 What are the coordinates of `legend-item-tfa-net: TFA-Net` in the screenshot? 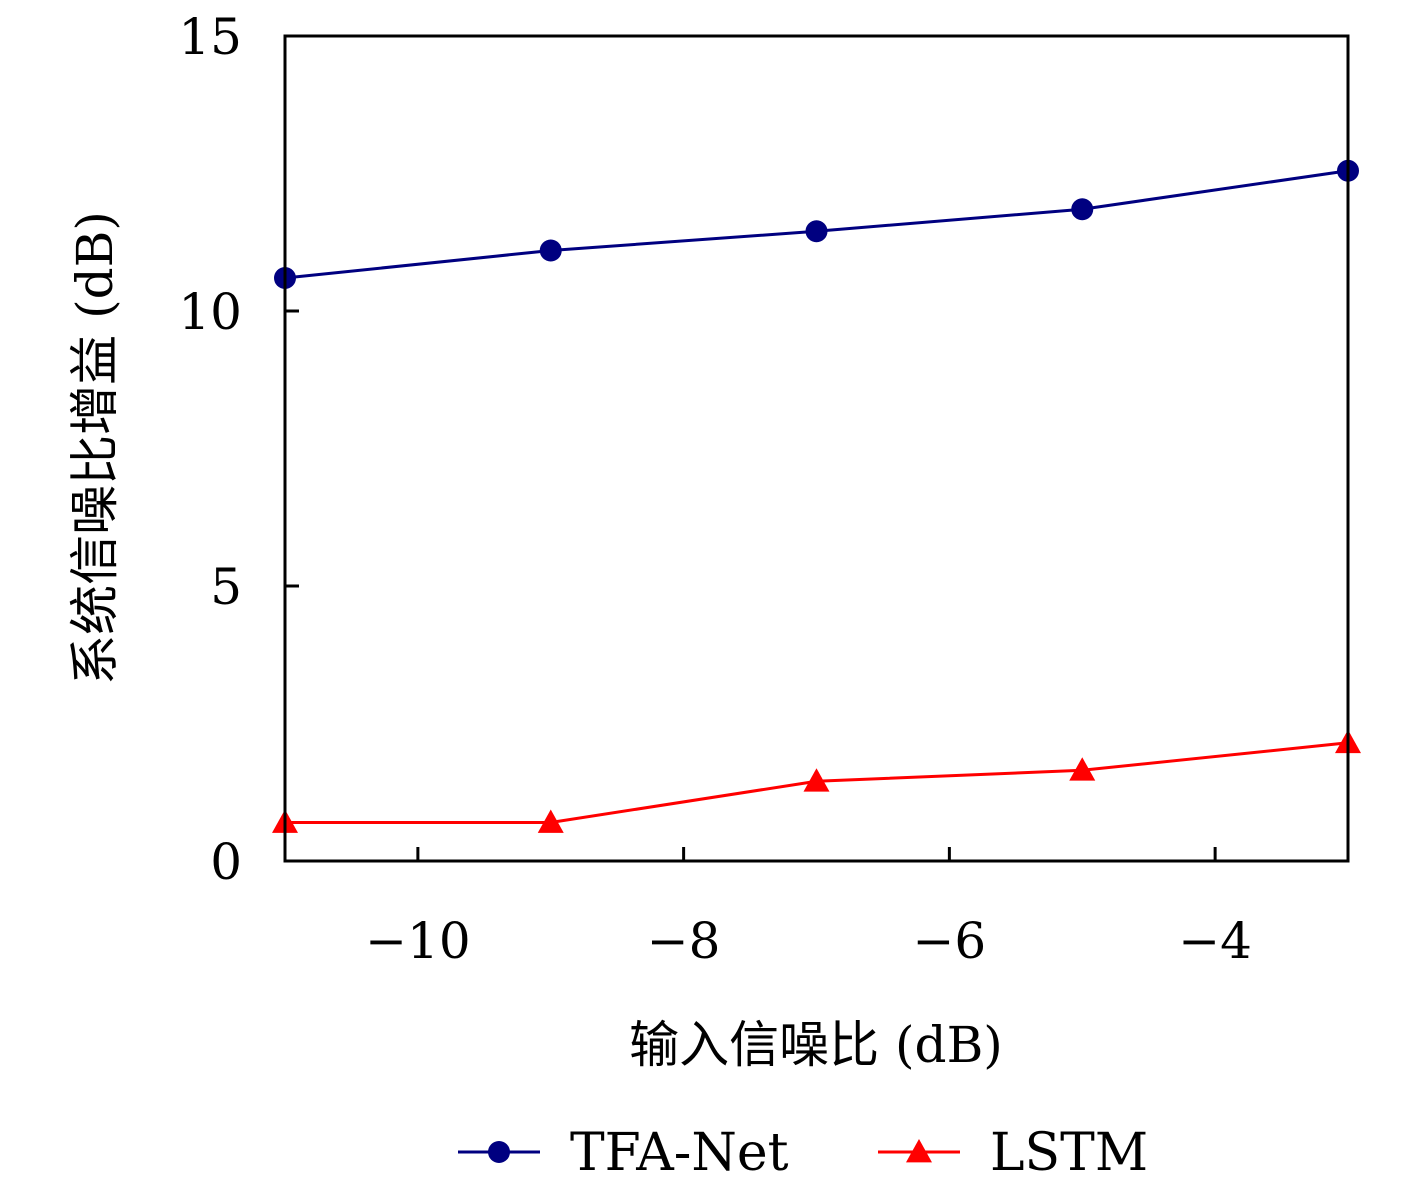 It's located at (623, 1153).